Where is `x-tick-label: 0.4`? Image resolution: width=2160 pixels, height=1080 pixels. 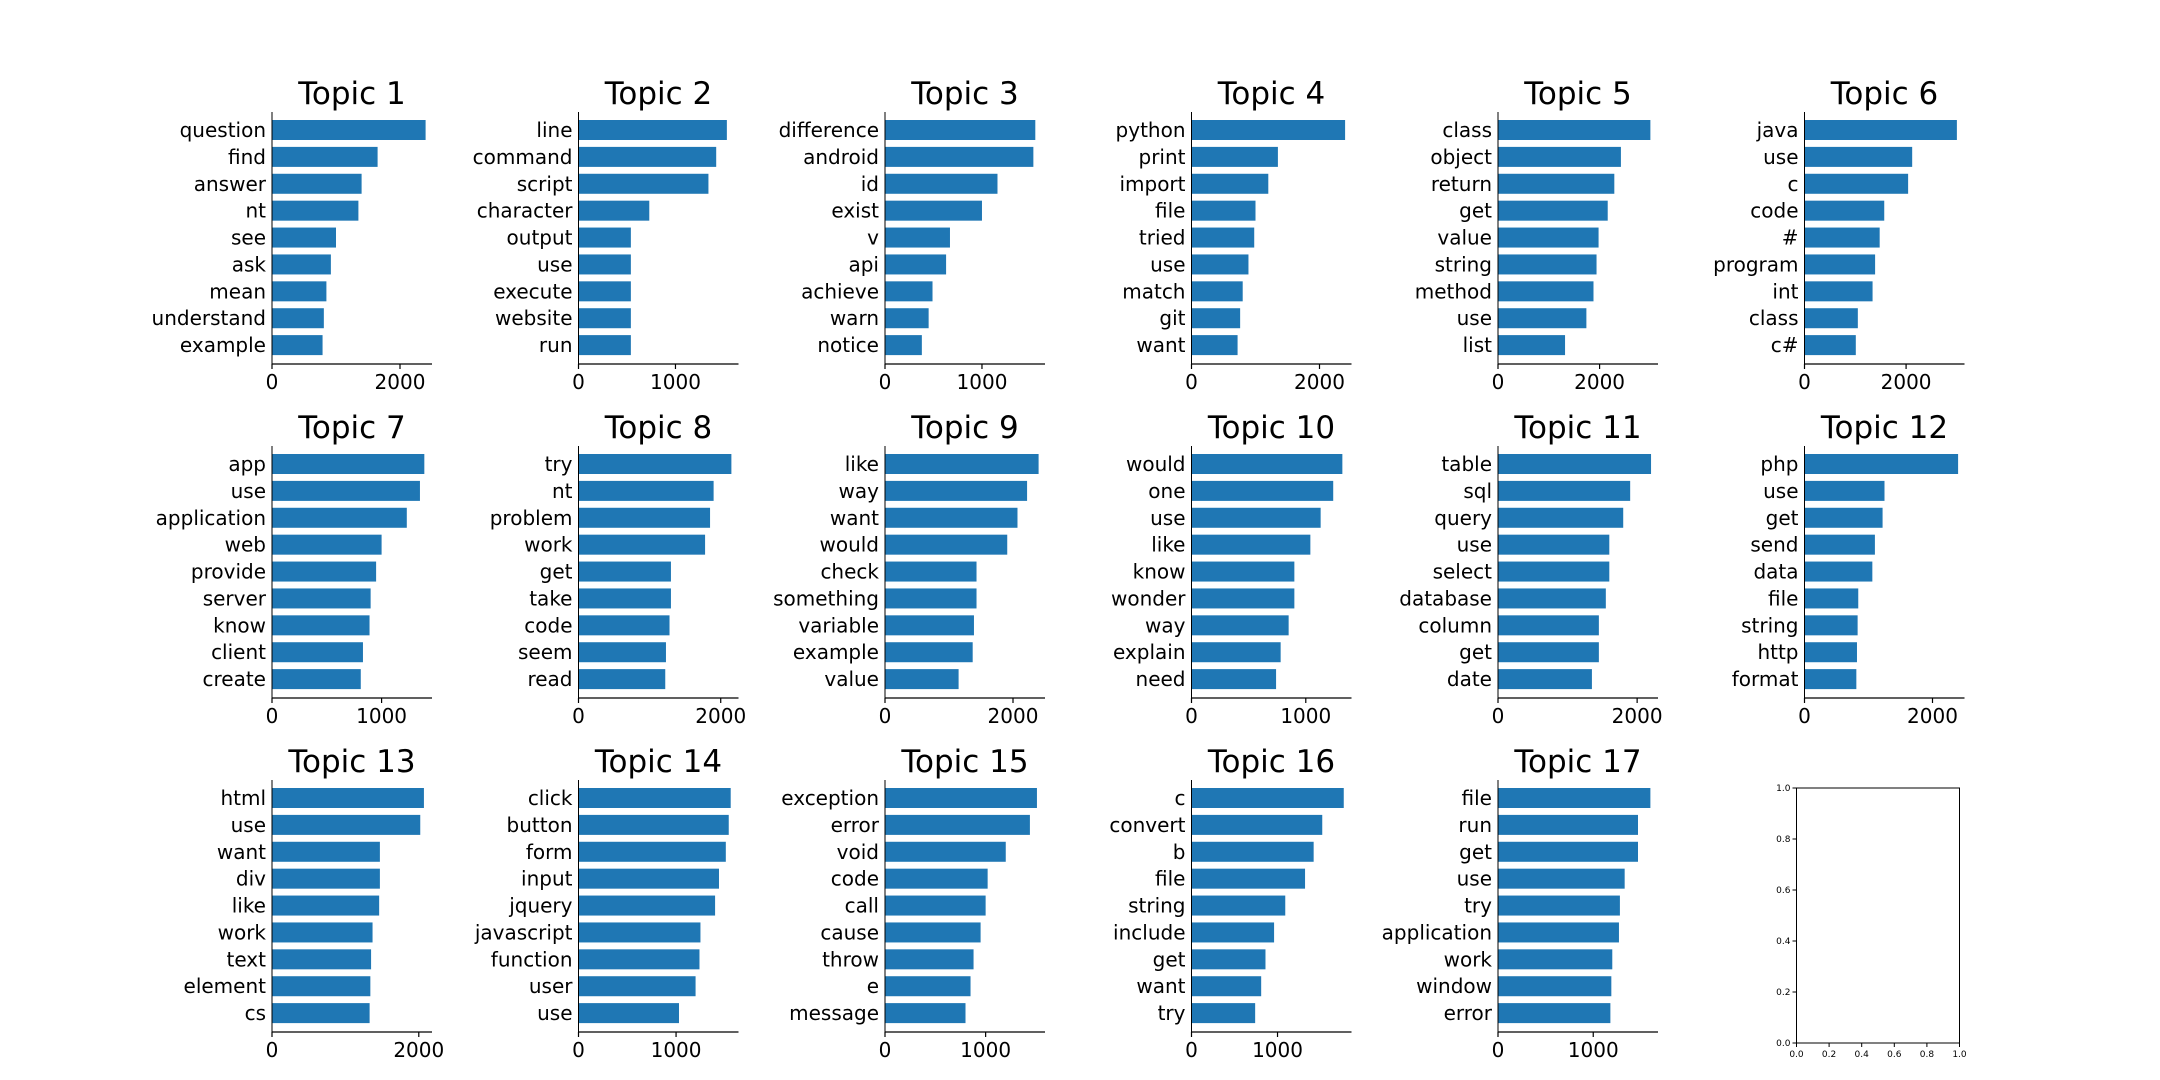
x-tick-label: 0.4 is located at coordinates (1862, 1055).